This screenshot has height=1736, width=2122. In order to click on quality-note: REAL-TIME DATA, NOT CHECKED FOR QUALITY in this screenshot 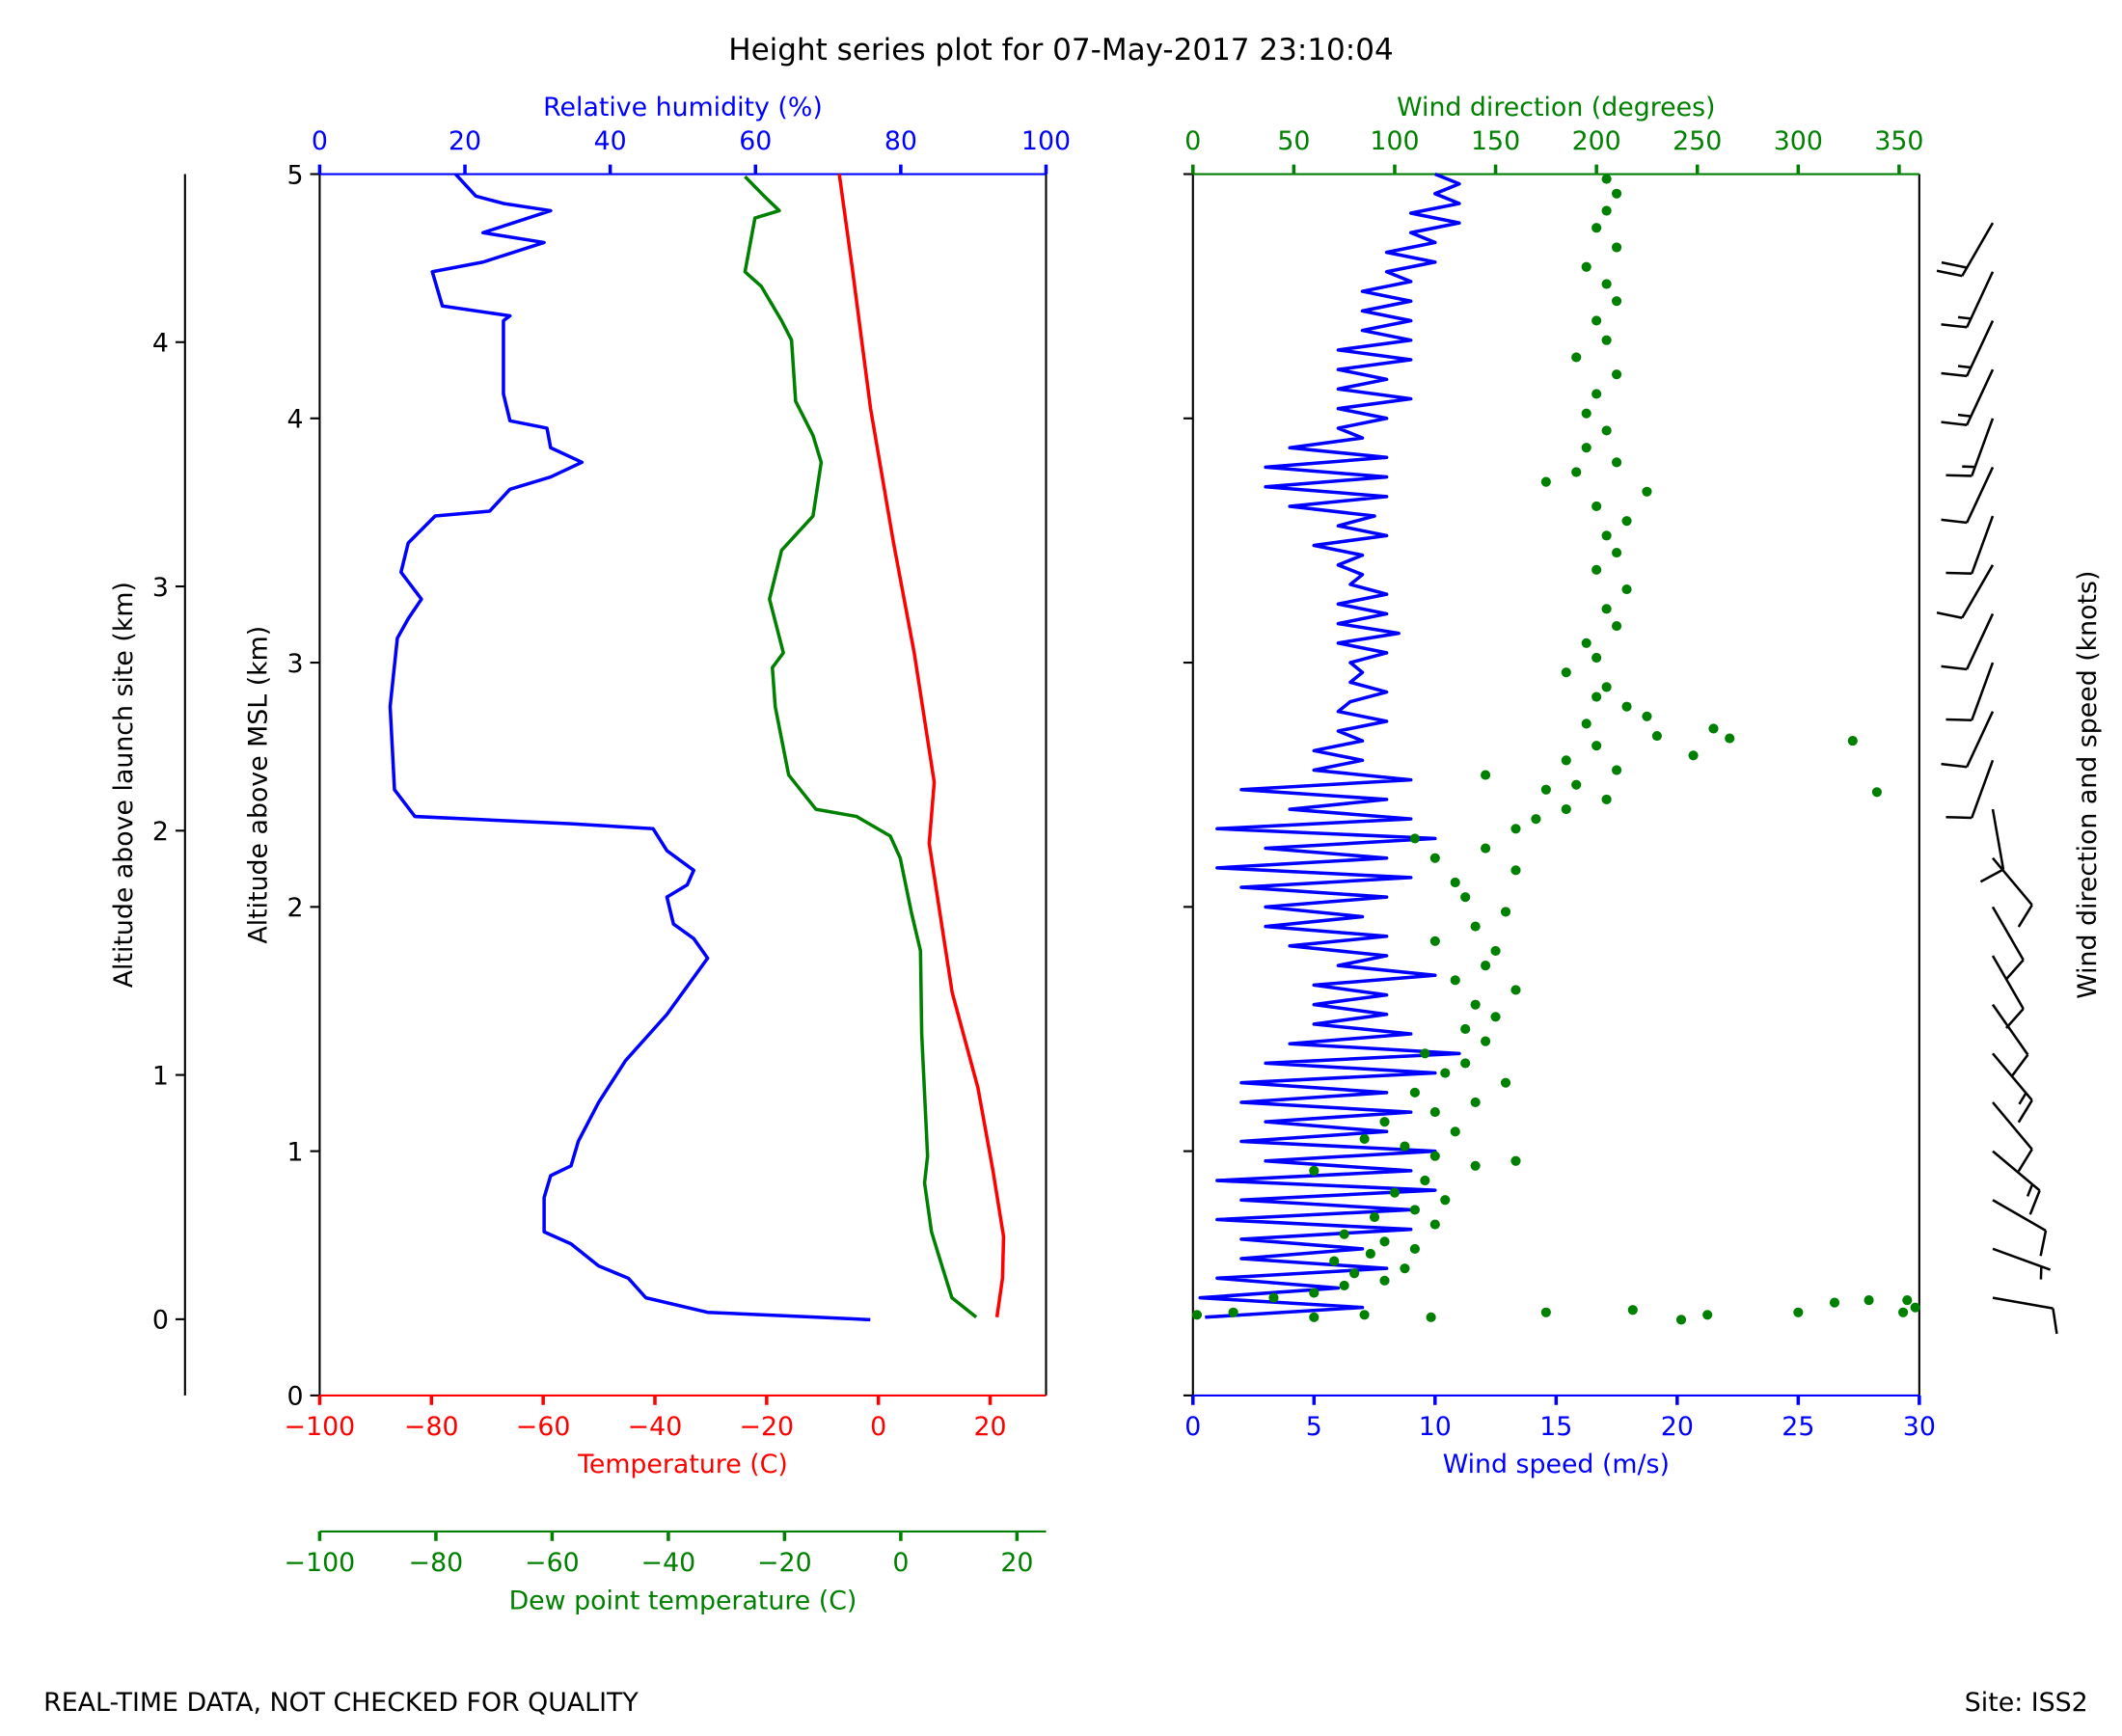, I will do `click(341, 1703)`.